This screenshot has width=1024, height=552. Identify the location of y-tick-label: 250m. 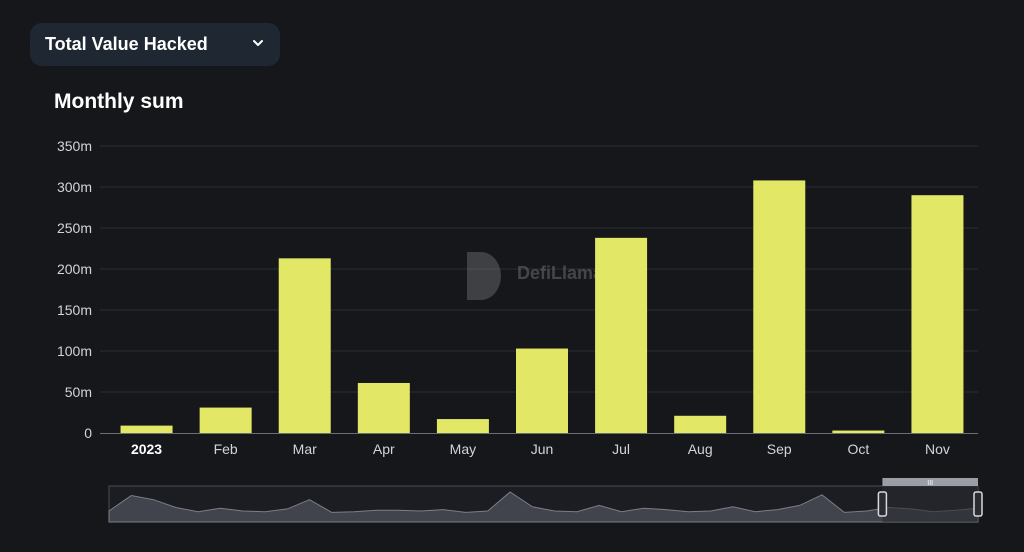
(74, 228).